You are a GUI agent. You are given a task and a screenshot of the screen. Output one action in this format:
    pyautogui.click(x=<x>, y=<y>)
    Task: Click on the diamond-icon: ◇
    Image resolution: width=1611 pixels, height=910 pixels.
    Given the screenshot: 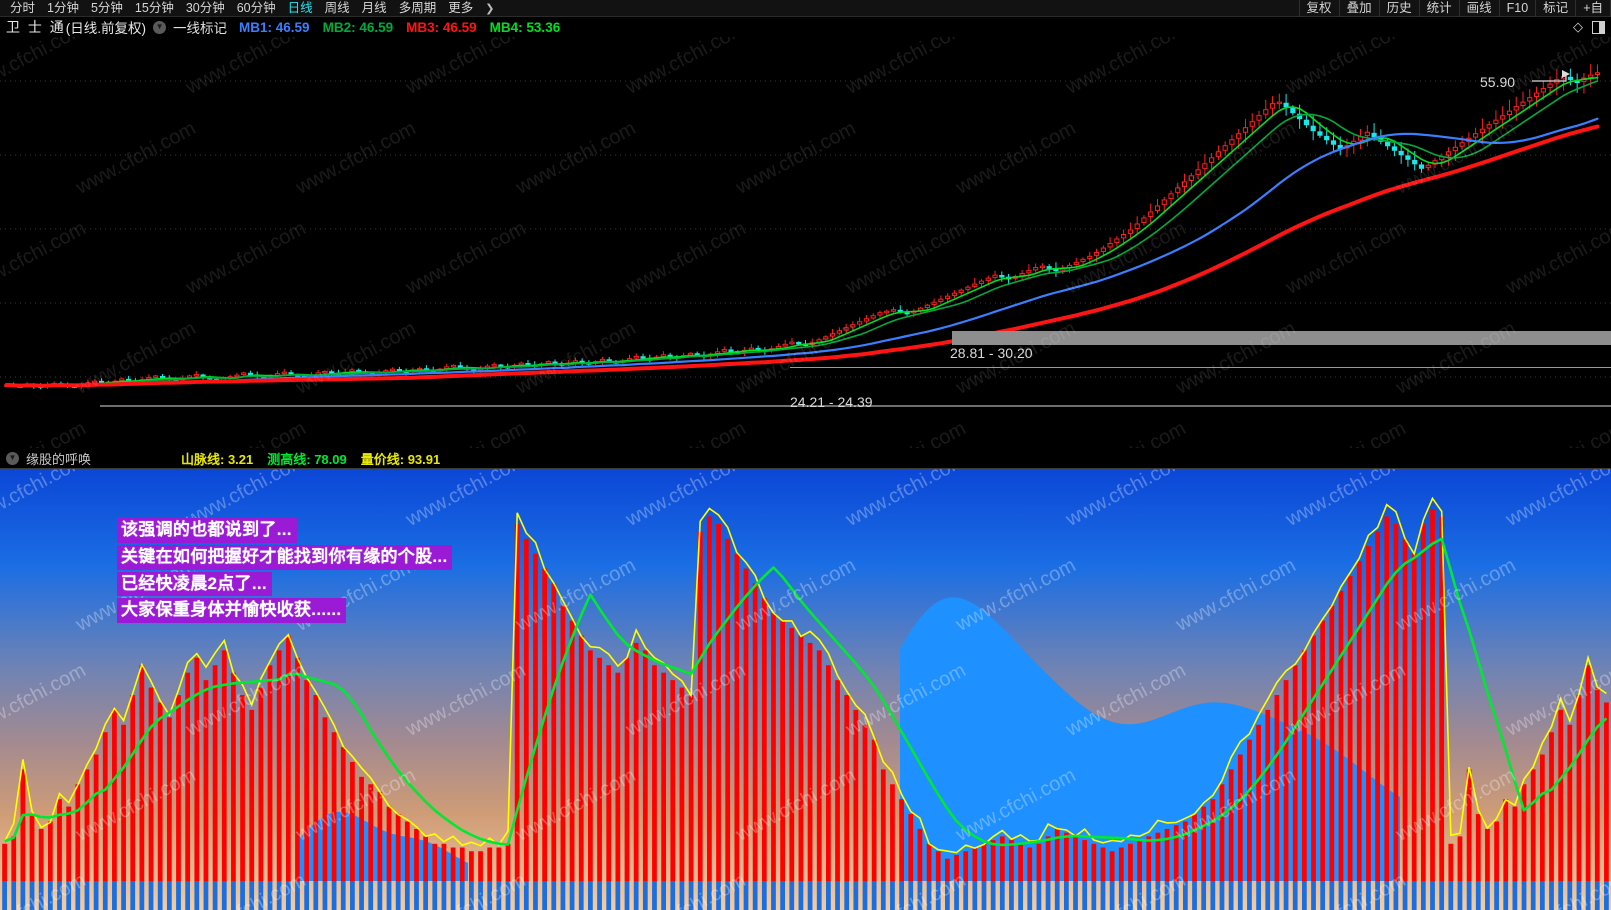 What is the action you would take?
    pyautogui.click(x=1578, y=26)
    